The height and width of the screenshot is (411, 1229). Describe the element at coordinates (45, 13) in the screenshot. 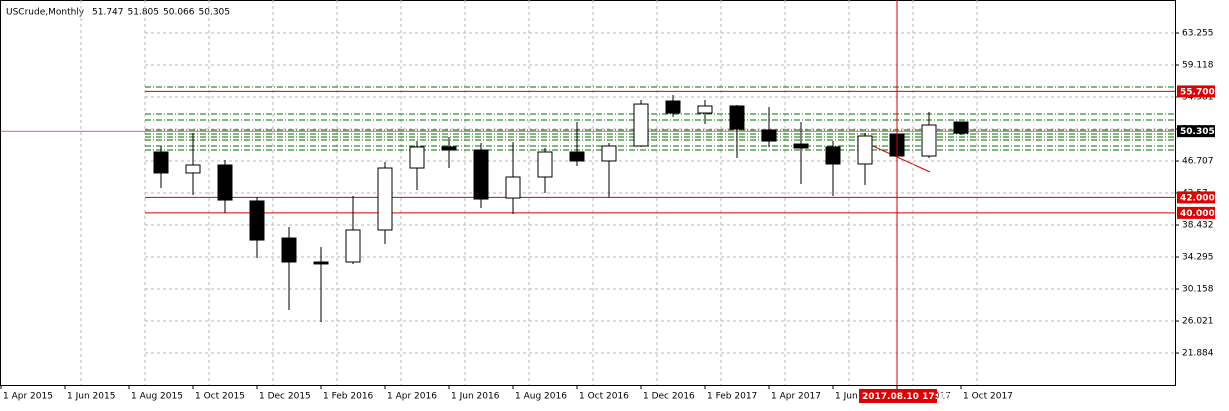

I see `chart-title: USCrude,Monthly` at that location.